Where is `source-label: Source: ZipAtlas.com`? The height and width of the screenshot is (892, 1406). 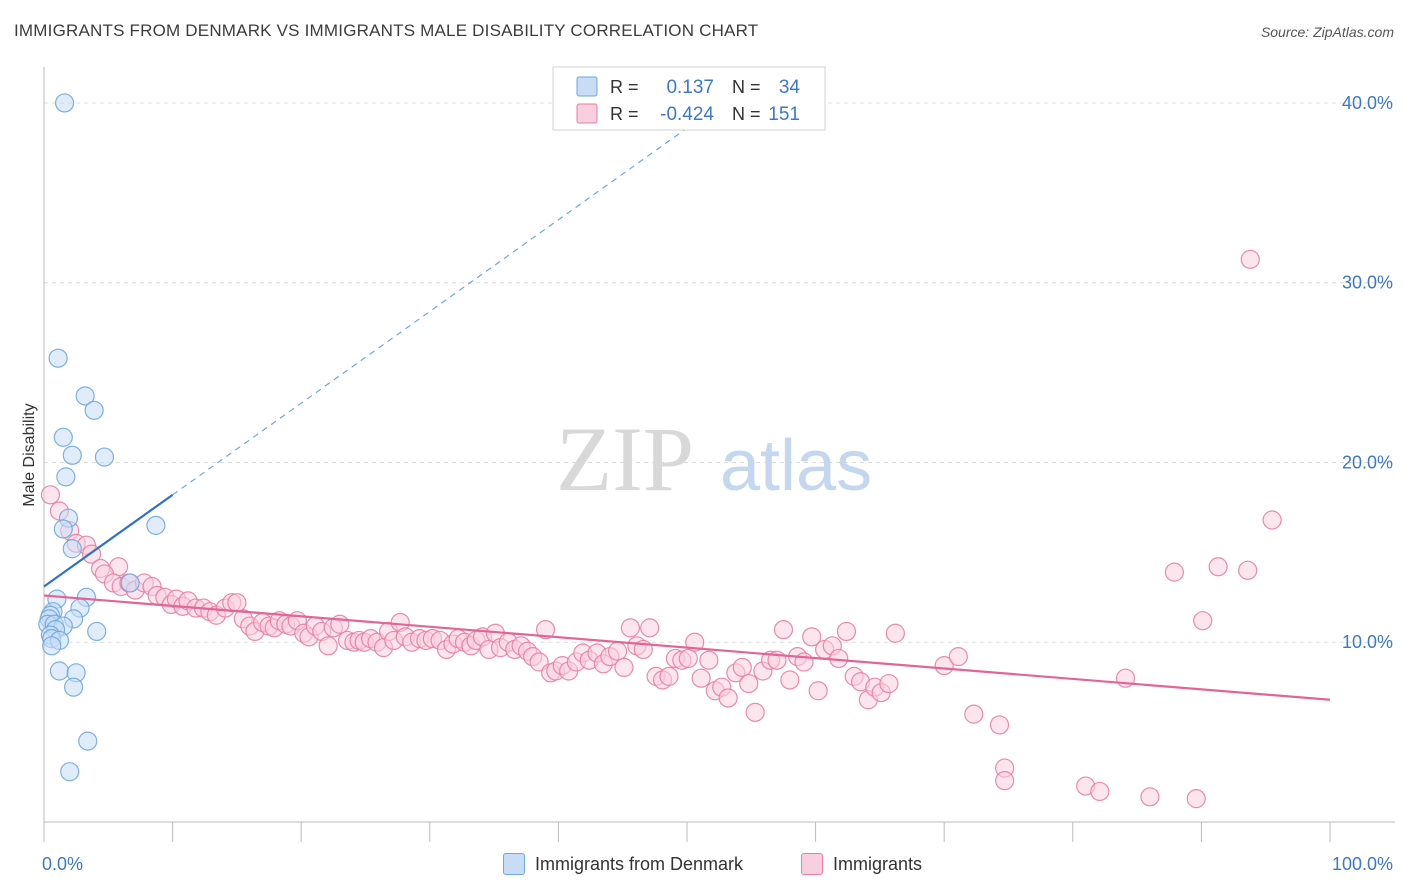 source-label: Source: ZipAtlas.com is located at coordinates (1327, 32).